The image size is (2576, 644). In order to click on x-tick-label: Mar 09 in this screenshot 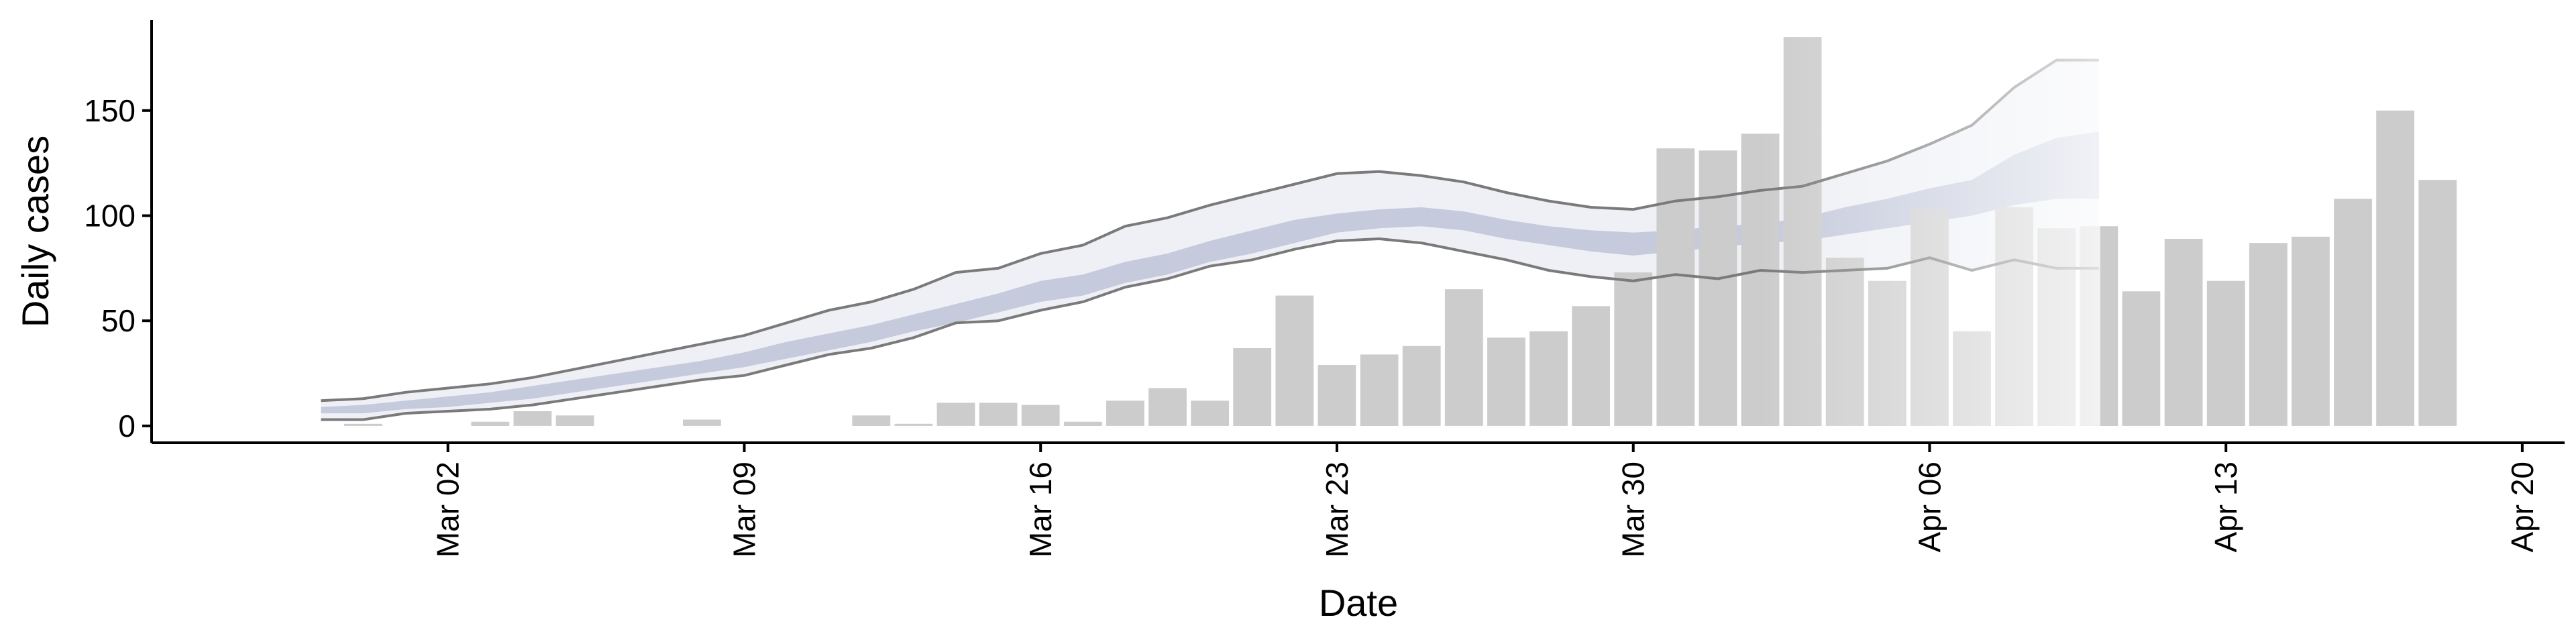, I will do `click(744, 509)`.